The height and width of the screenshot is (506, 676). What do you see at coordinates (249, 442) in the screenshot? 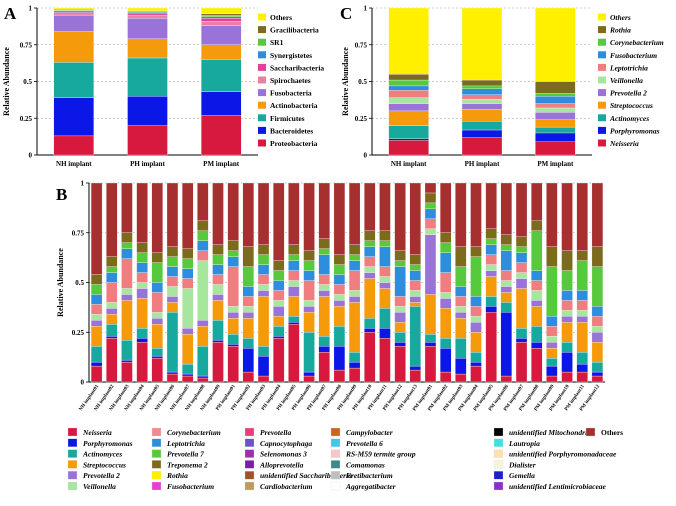
I see `legend-swatch-capnocytophaga` at bounding box center [249, 442].